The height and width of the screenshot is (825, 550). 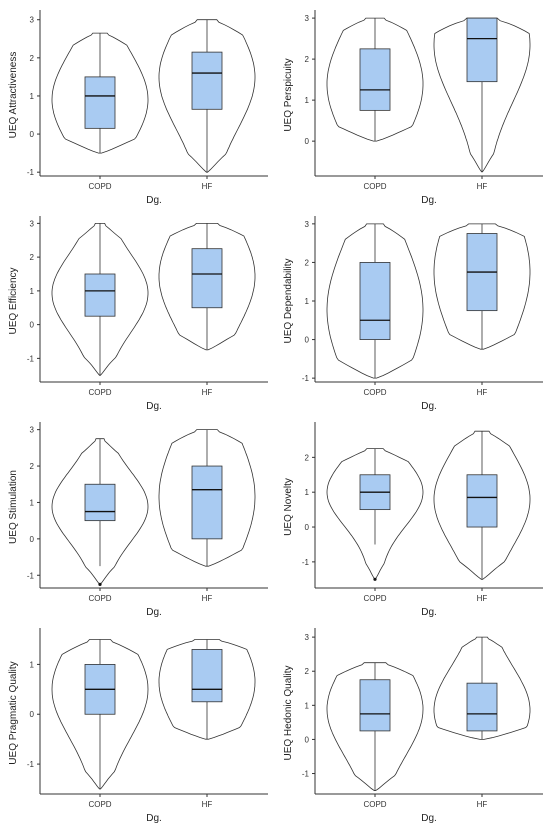 I want to click on y-axis-title: UEQ Attractiveness, so click(x=13, y=95).